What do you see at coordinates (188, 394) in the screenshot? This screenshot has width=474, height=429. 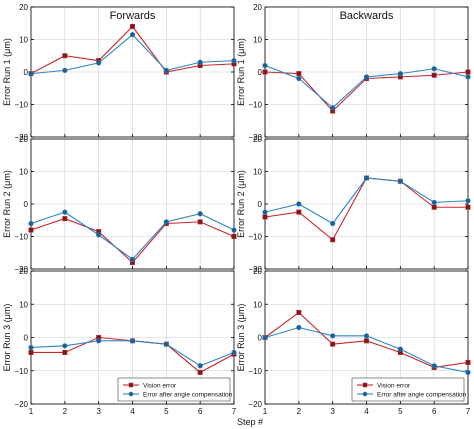 I see `legend-label: Error after angle compensation` at bounding box center [188, 394].